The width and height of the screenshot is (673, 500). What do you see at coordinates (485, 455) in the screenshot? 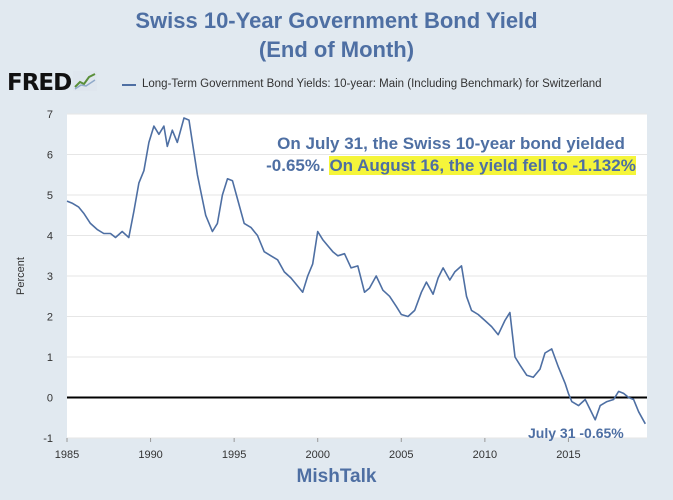
I see `x-tick-label: 2010` at bounding box center [485, 455].